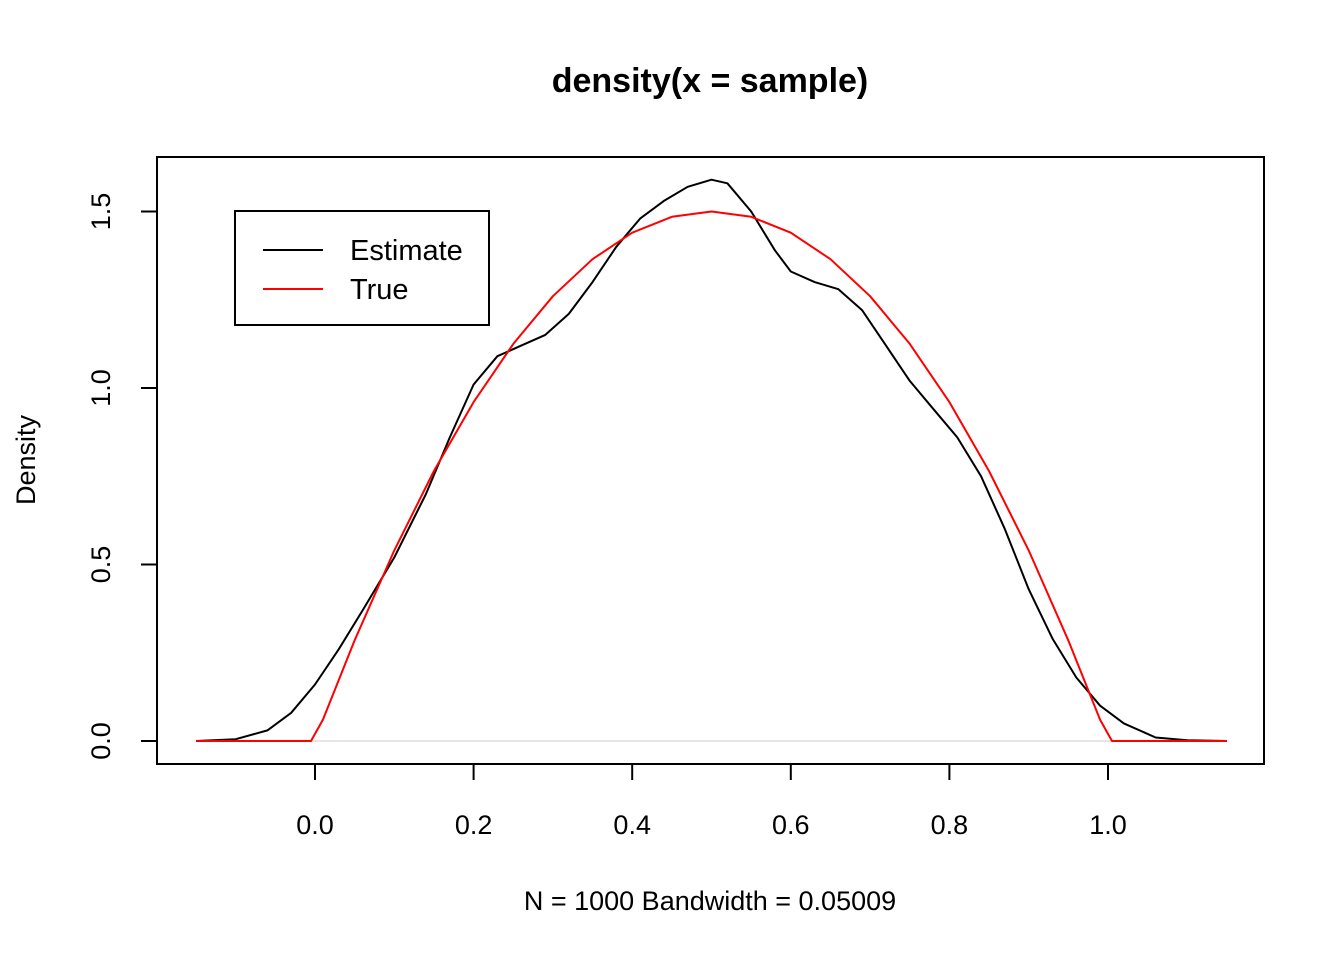  I want to click on y-tick-label: 0.5, so click(101, 565).